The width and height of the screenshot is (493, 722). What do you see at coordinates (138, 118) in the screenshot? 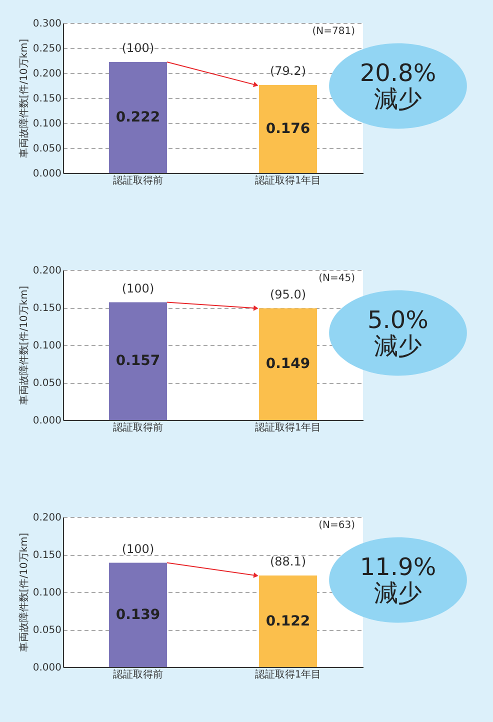
I see `data-label: 0.222` at bounding box center [138, 118].